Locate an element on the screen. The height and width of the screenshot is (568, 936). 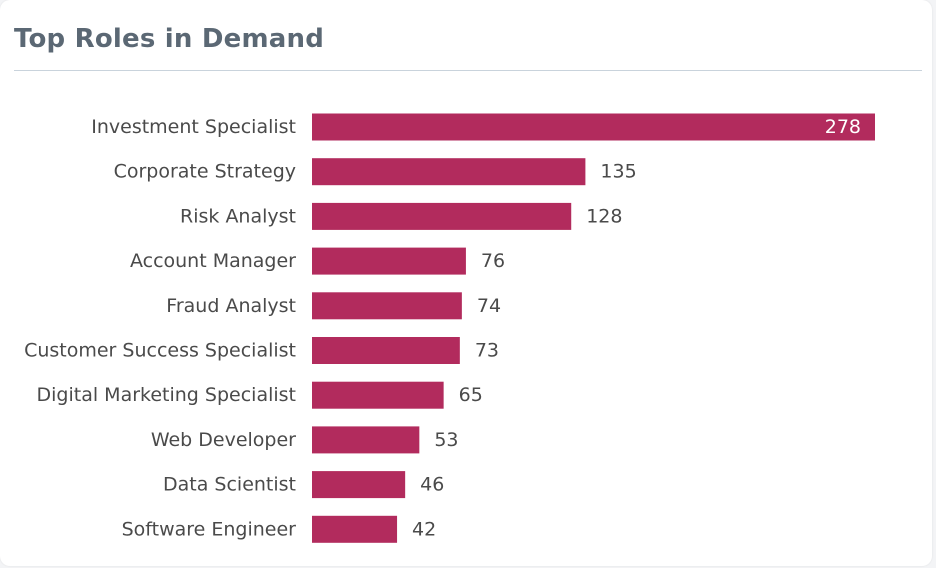
value-label: 65 is located at coordinates (471, 395).